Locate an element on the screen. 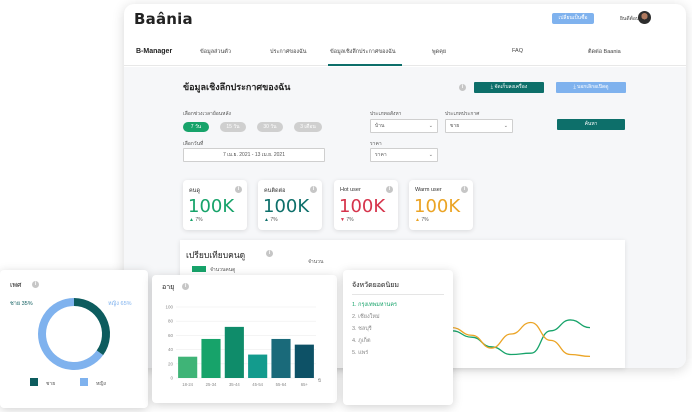 This screenshot has width=692, height=412. y-tick-label: 20 is located at coordinates (171, 363).